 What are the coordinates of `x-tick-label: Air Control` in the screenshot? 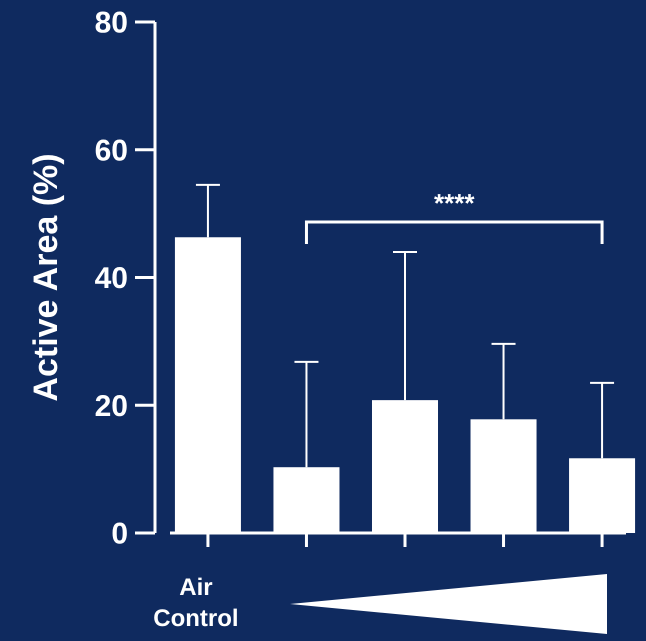 It's located at (196, 603).